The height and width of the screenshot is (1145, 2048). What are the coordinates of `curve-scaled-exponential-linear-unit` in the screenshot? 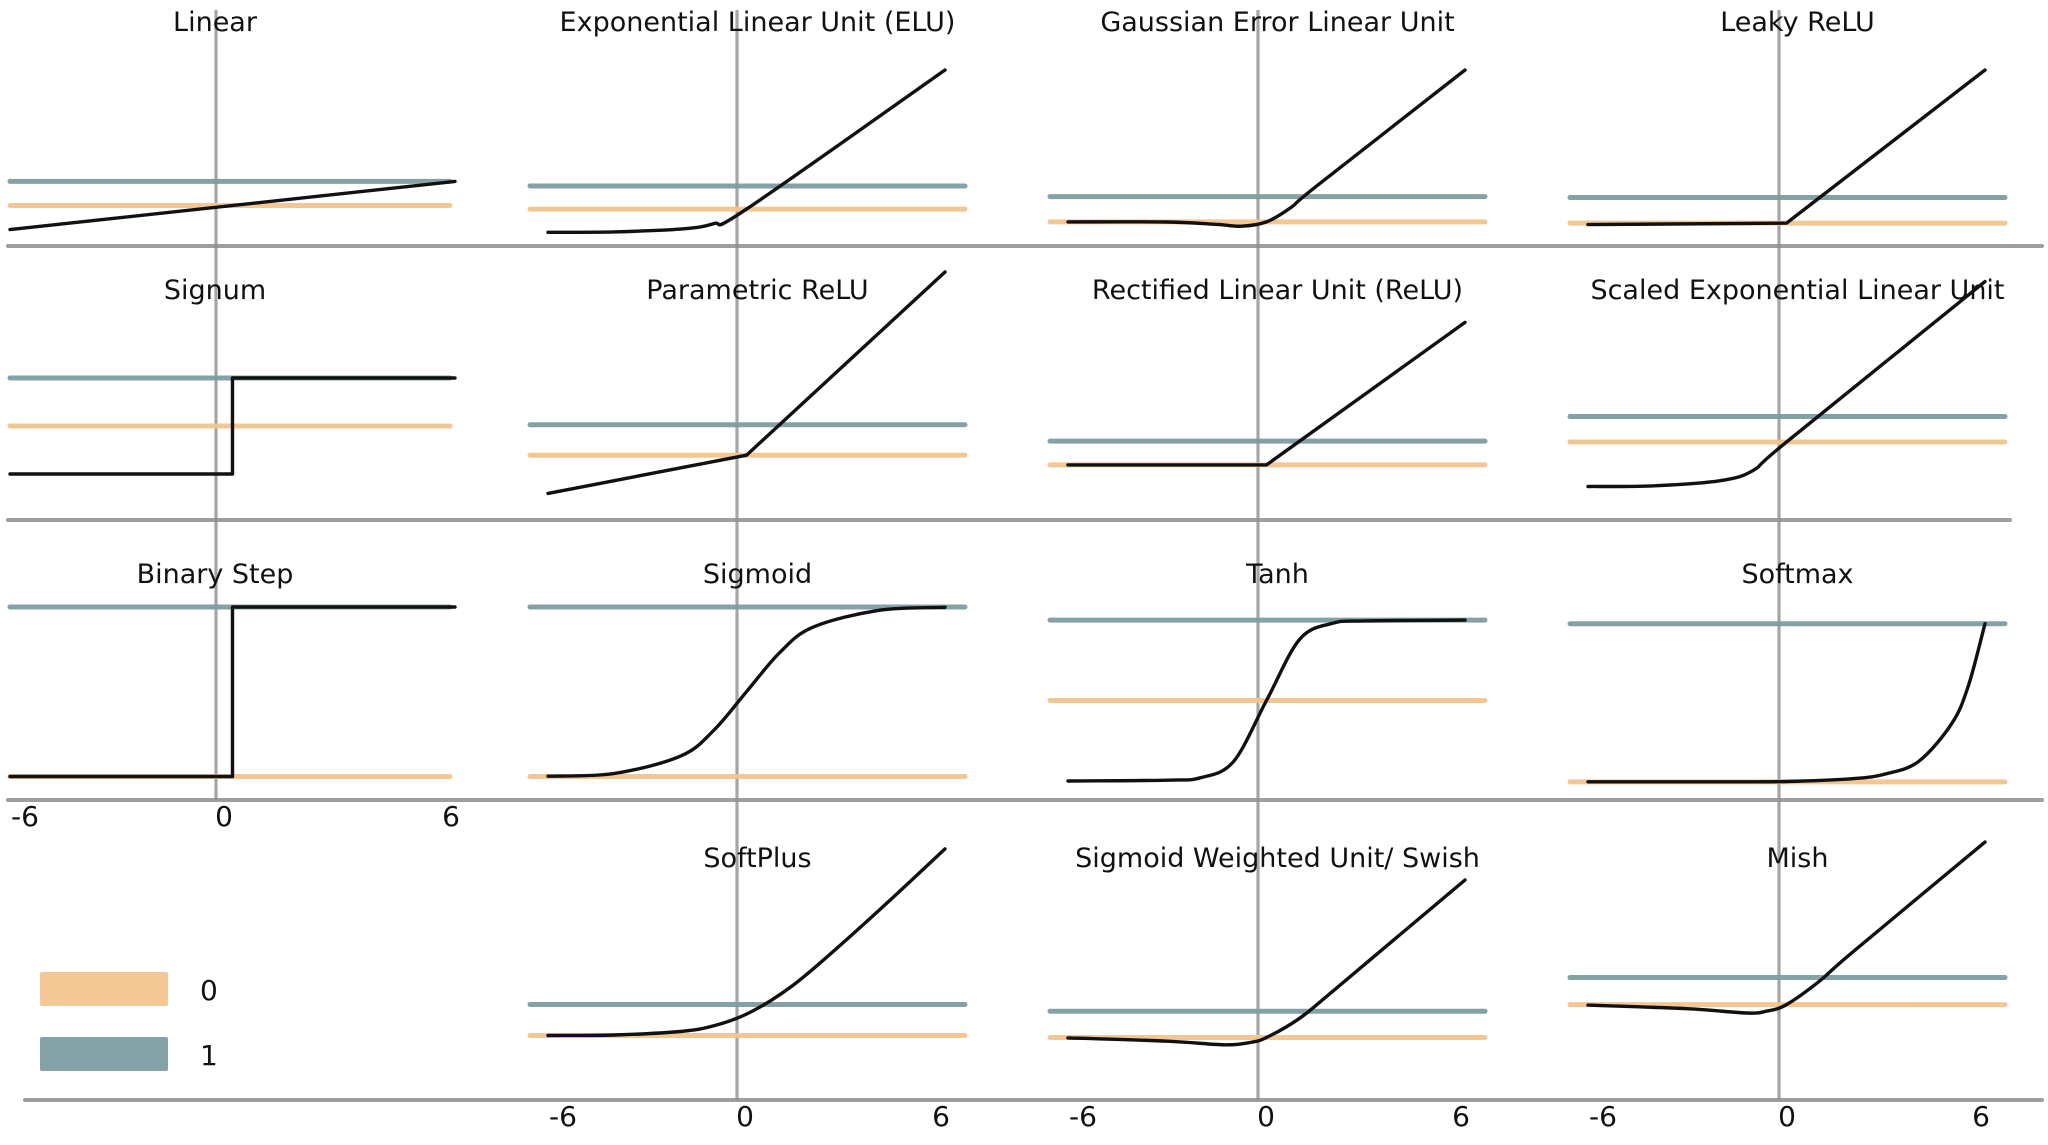 It's located at (1786, 384).